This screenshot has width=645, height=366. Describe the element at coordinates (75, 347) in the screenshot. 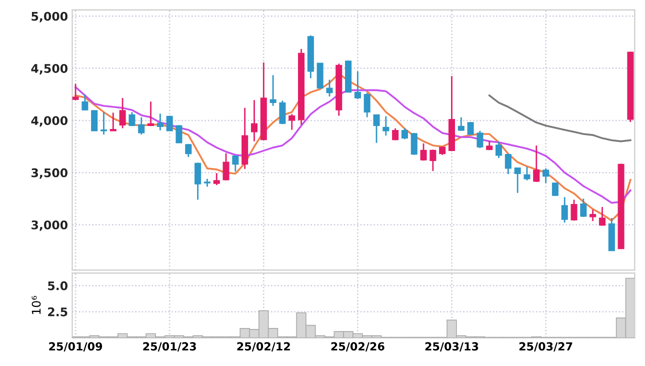

I see `x-tick-label: 25/01/09` at that location.